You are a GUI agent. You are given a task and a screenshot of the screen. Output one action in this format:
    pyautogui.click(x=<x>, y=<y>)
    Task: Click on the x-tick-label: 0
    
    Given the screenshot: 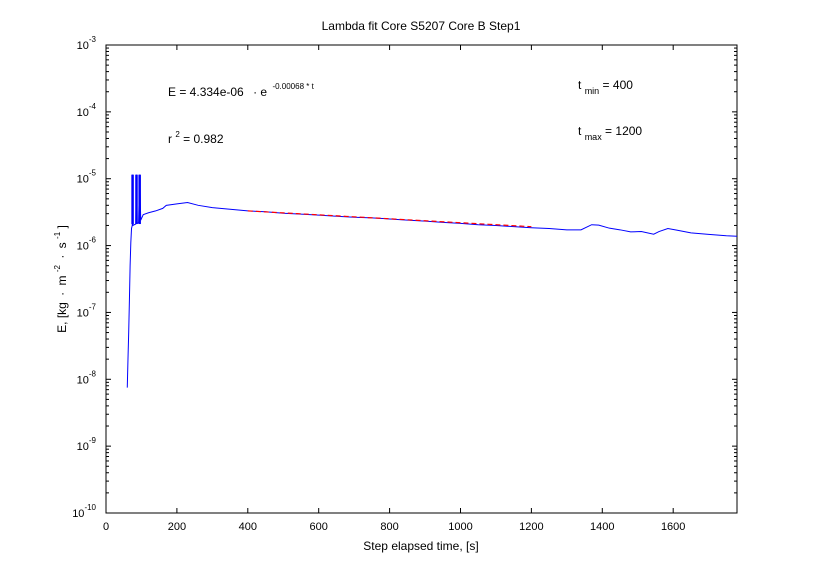 What is the action you would take?
    pyautogui.click(x=106, y=527)
    